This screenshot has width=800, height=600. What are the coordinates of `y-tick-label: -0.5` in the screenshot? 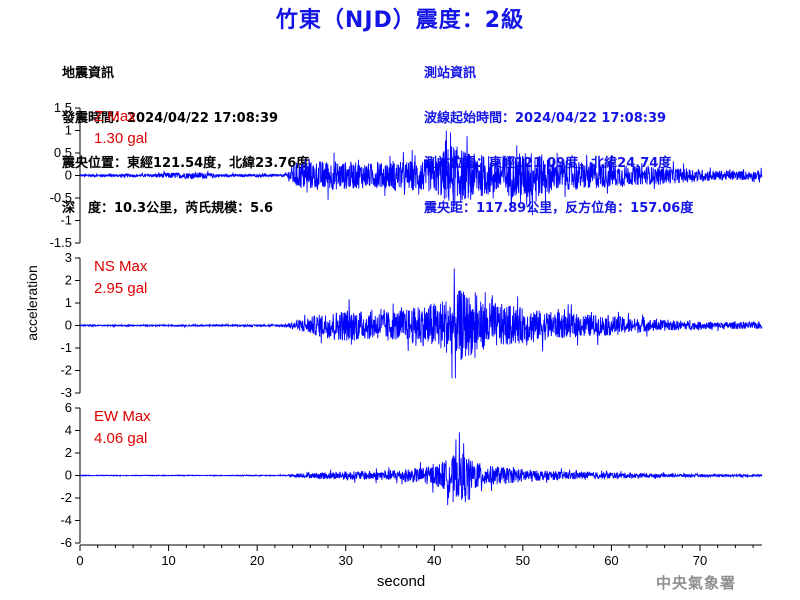 It's located at (61, 197).